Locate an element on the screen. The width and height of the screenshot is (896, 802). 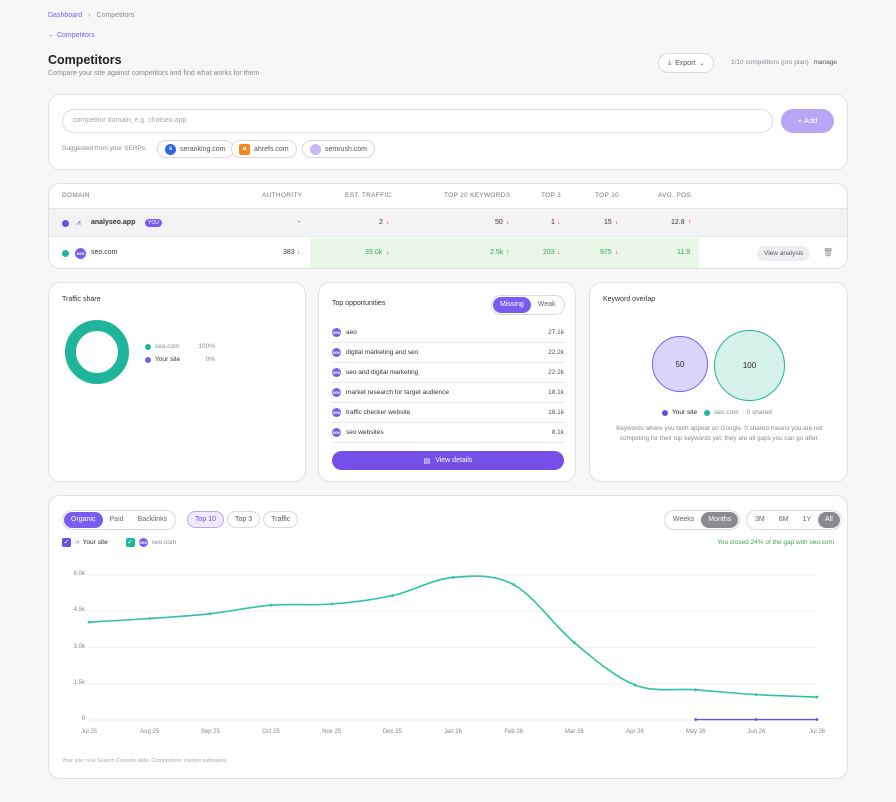
download-icon: ⤓ is located at coordinates (670, 62).